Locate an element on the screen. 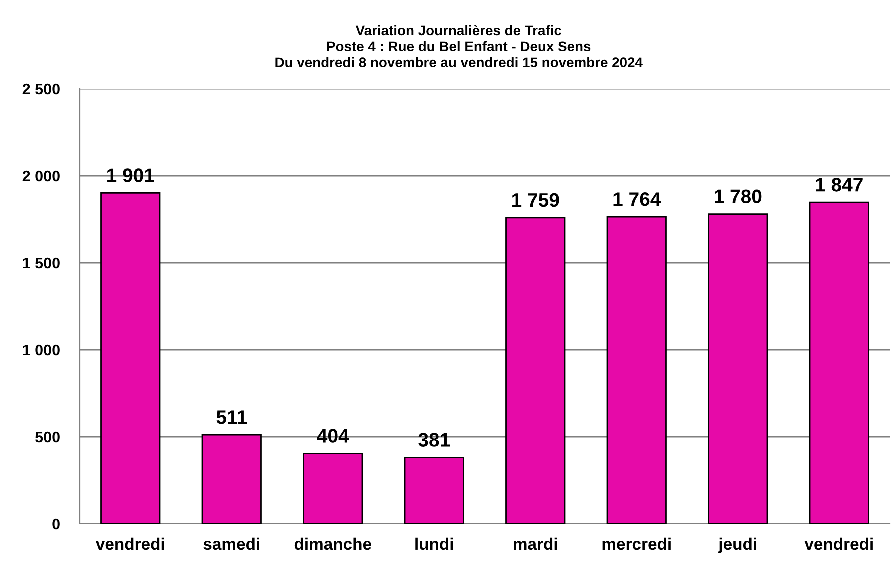 Image resolution: width=891 pixels, height=564 pixels. x-tick-label: mardi is located at coordinates (536, 544).